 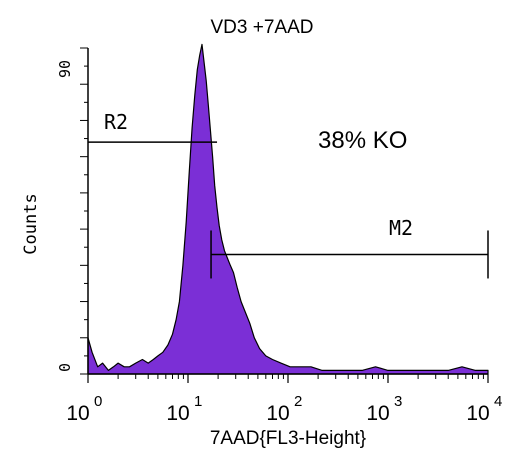 I want to click on x-tick-label-exponent: 2, so click(x=298, y=401).